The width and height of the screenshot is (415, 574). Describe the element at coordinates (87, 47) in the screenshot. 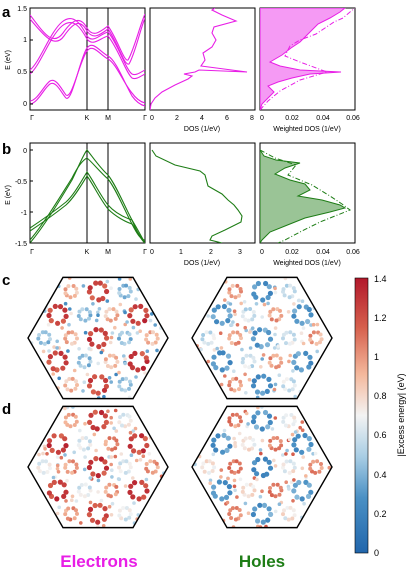

I see `band-line` at that location.